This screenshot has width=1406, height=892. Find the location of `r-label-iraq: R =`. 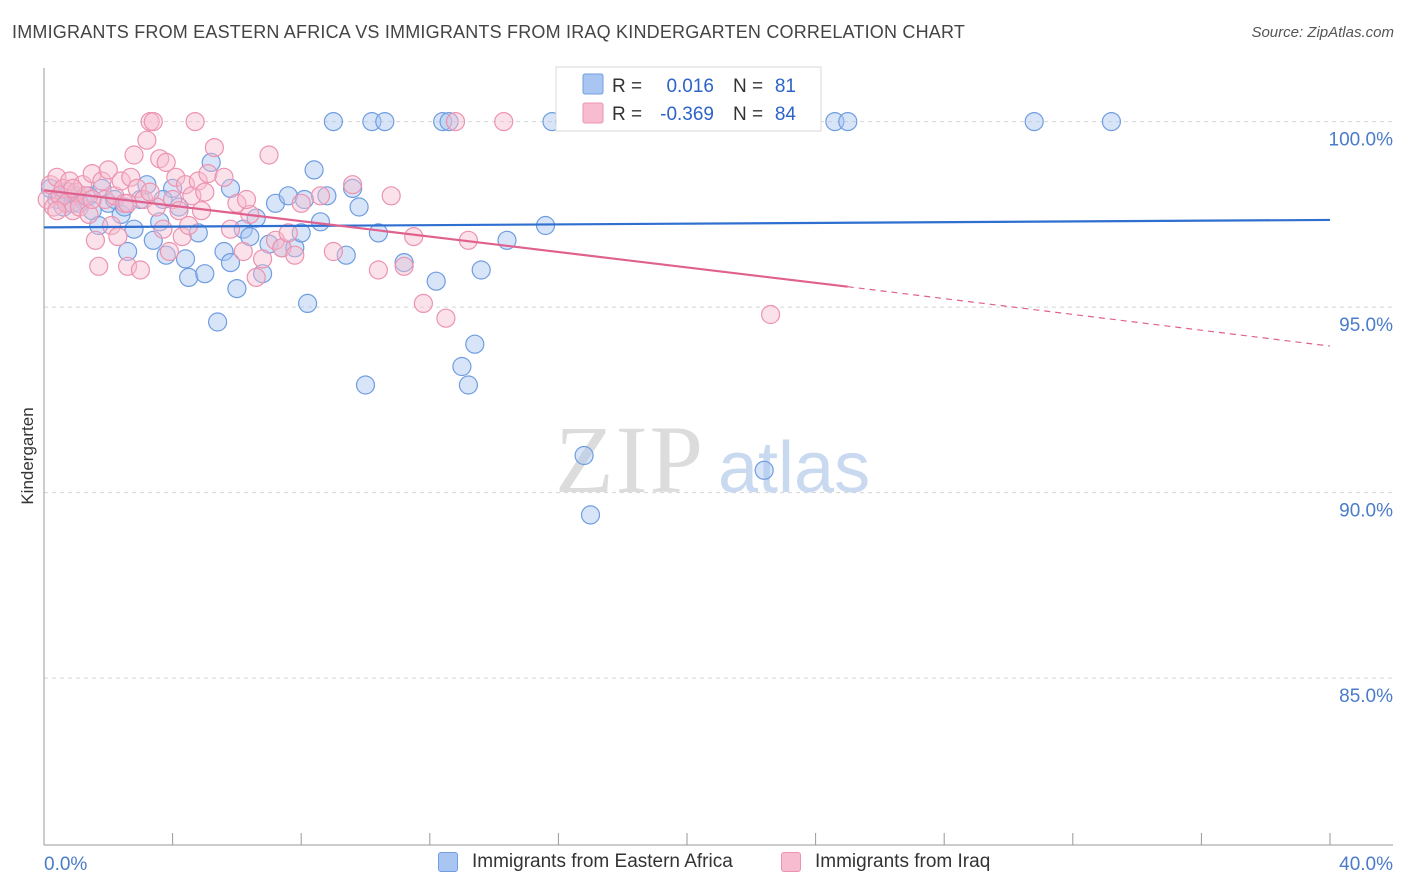

r-label-iraq: R = is located at coordinates (627, 114).